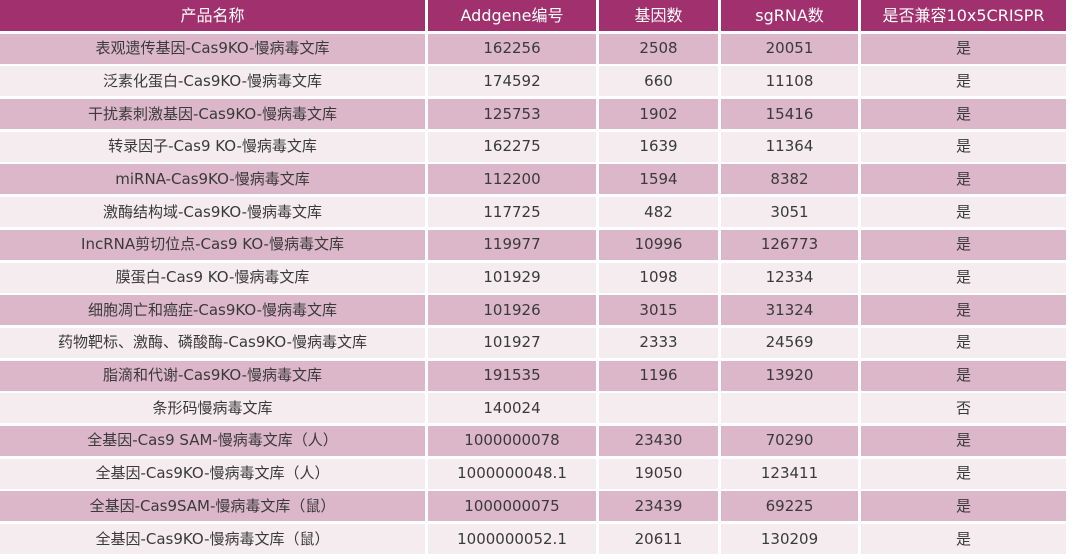  What do you see at coordinates (658, 244) in the screenshot?
I see `cell-gene-count: 10996` at bounding box center [658, 244].